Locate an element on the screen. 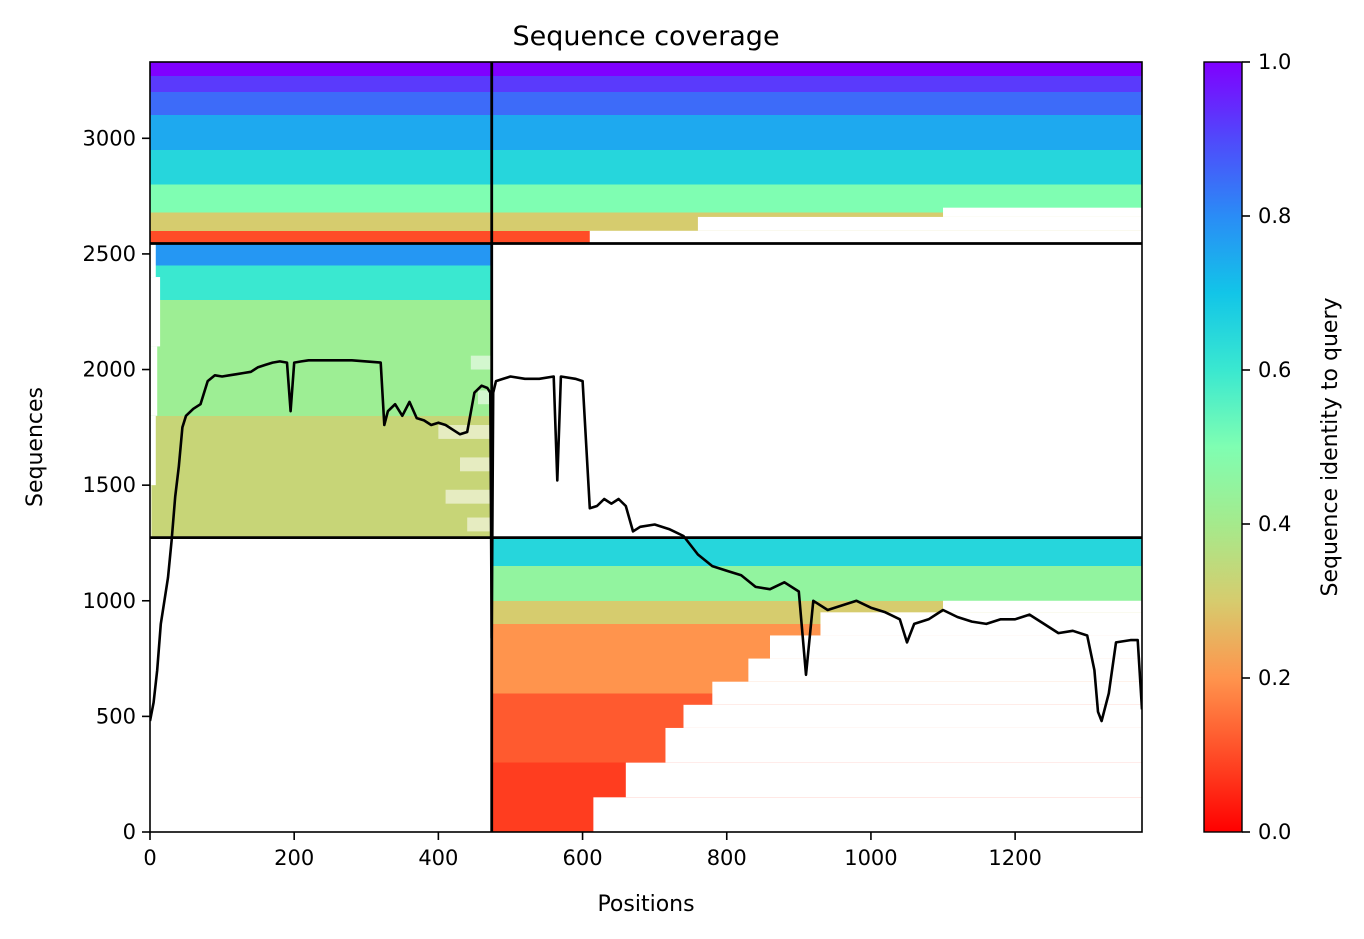 The image size is (1364, 939). chart-title: Sequence coverage is located at coordinates (645, 36).